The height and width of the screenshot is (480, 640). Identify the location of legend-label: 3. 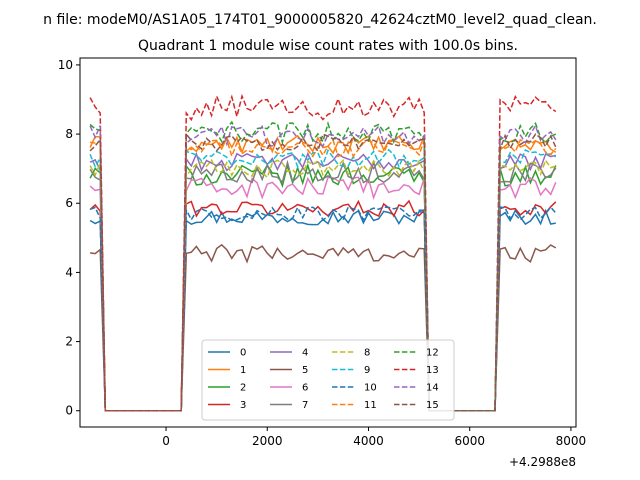
(243, 405).